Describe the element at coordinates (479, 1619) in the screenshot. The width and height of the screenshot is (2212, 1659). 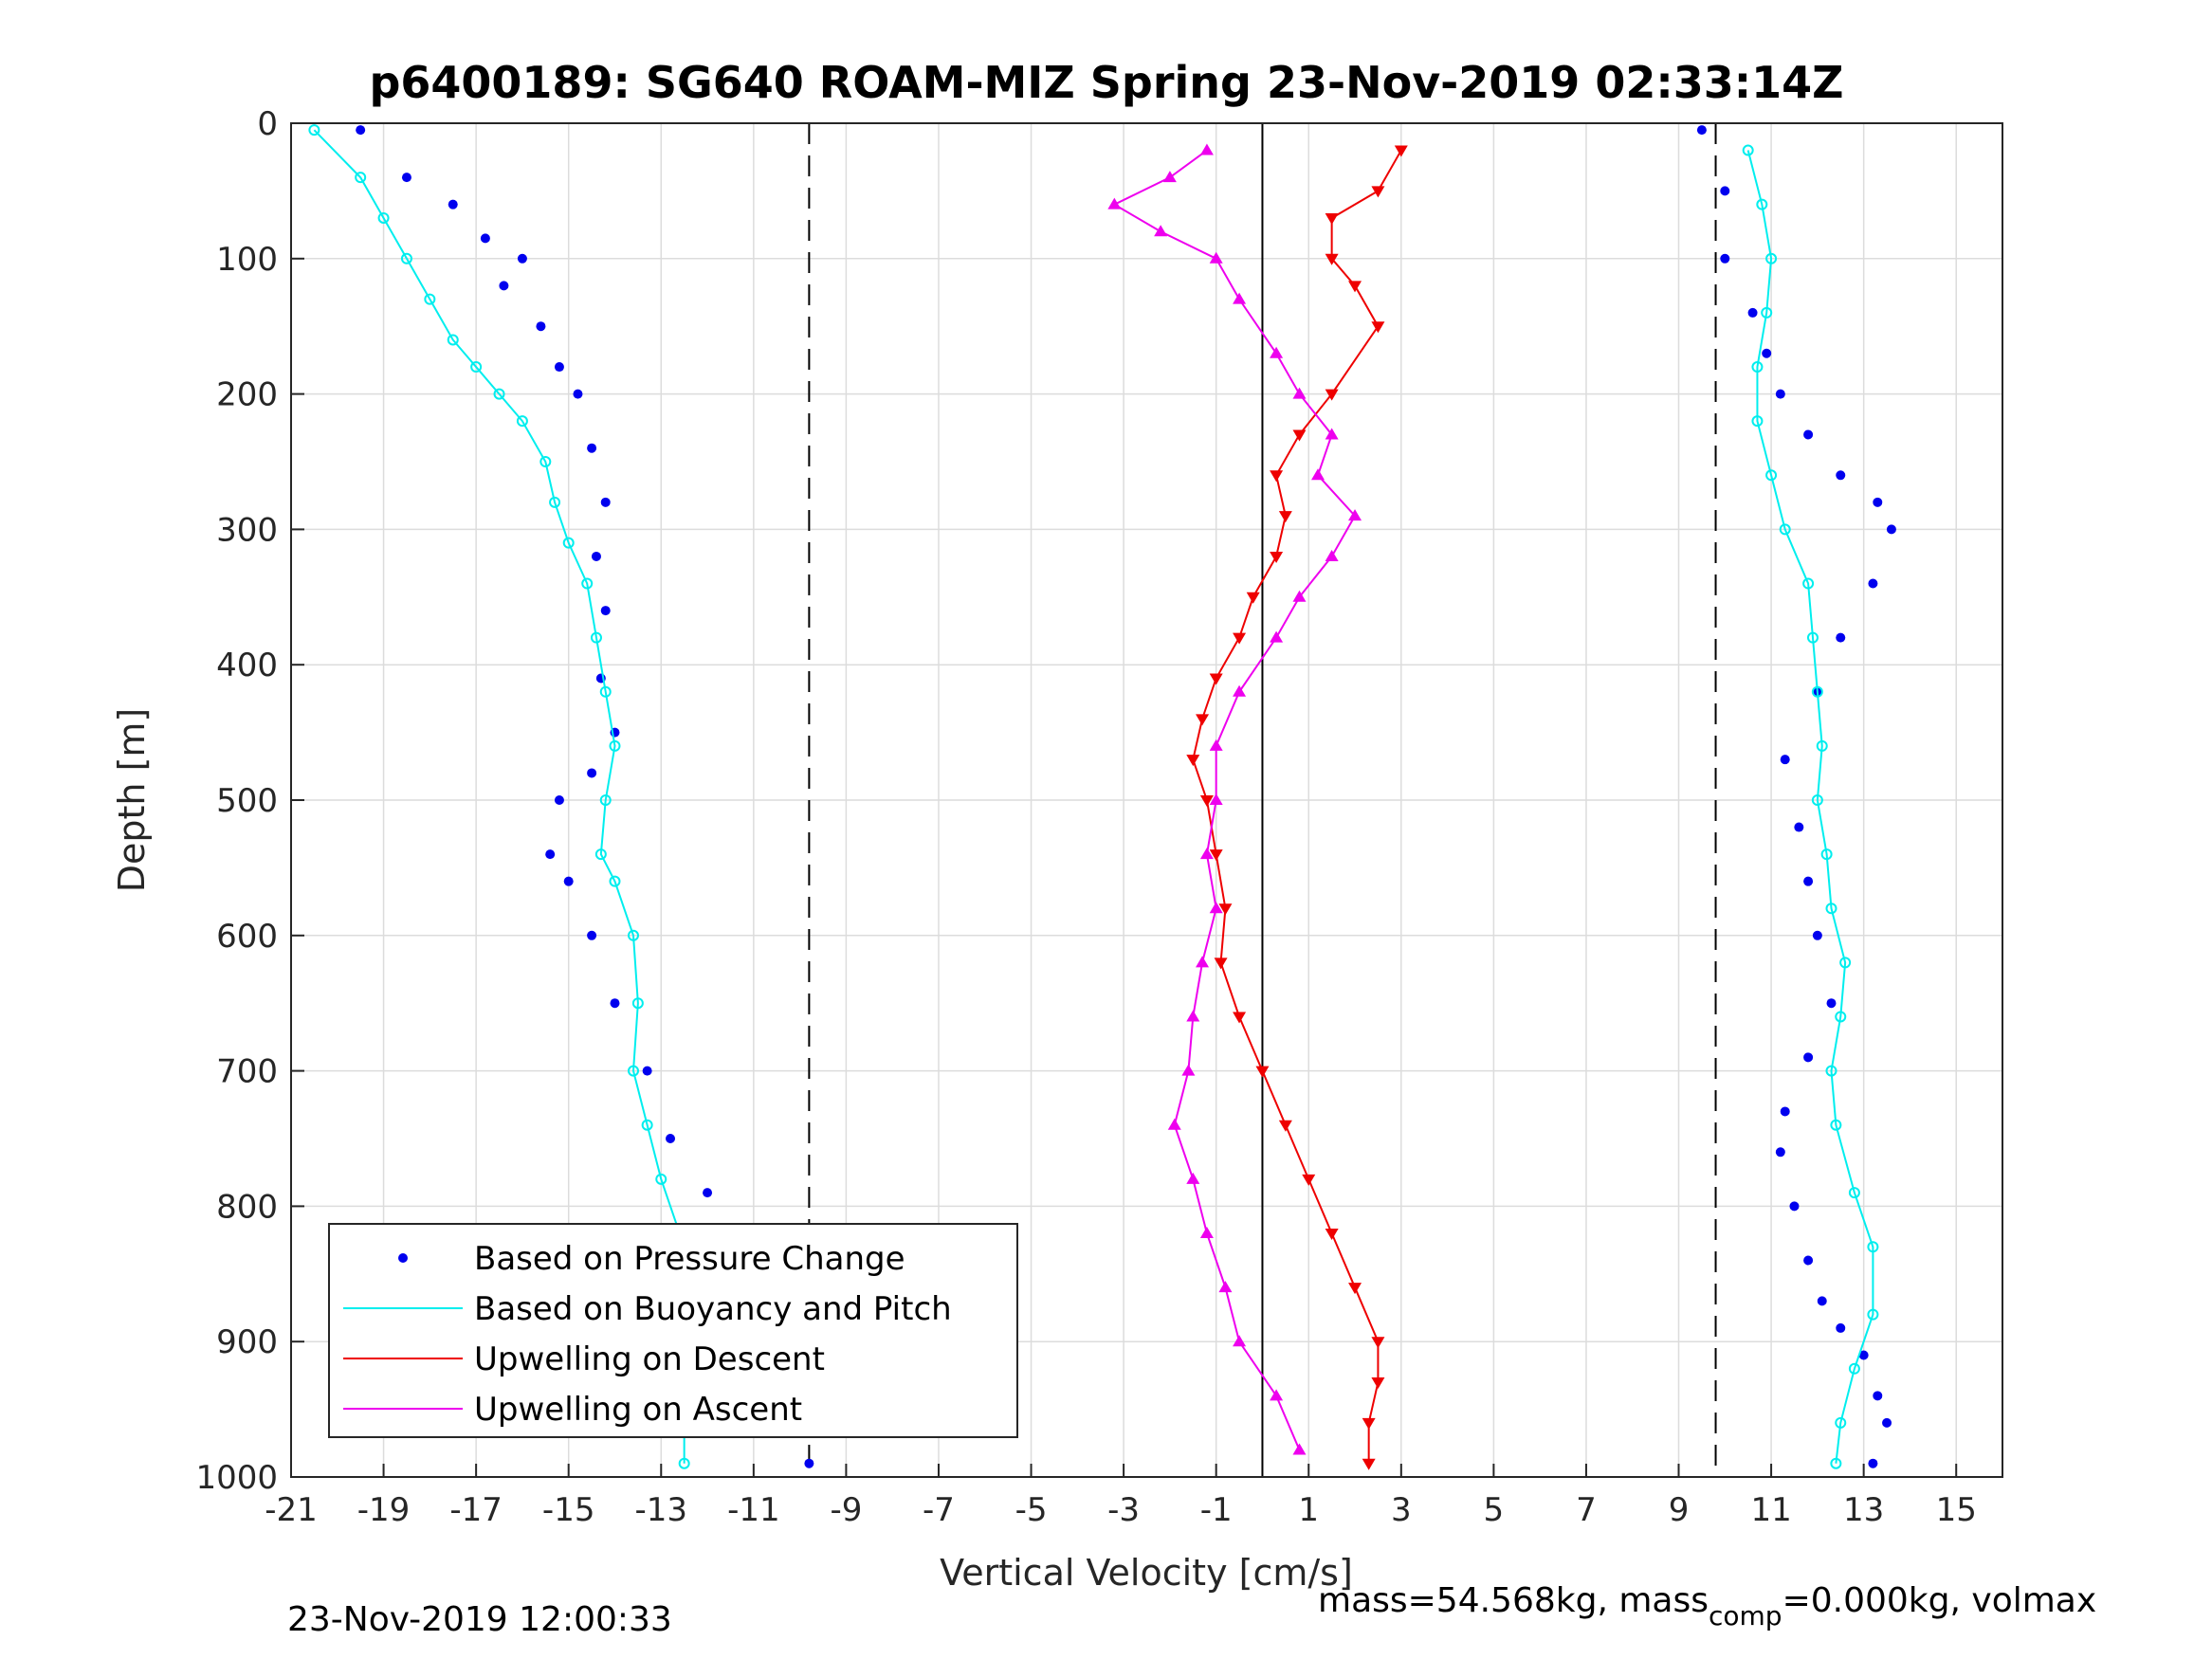
I see `footer-timestamp: 23-Nov-2019 12:00:33` at that location.